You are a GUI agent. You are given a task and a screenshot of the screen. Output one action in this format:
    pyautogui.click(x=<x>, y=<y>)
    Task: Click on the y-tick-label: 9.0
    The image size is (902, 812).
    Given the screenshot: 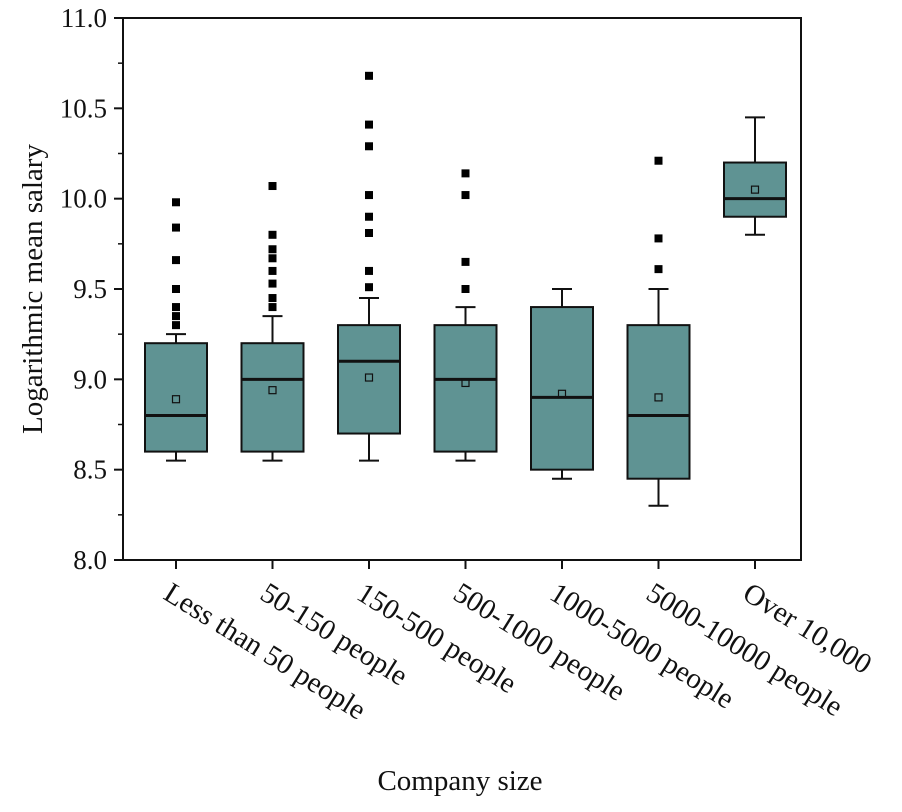 What is the action you would take?
    pyautogui.click(x=90, y=379)
    